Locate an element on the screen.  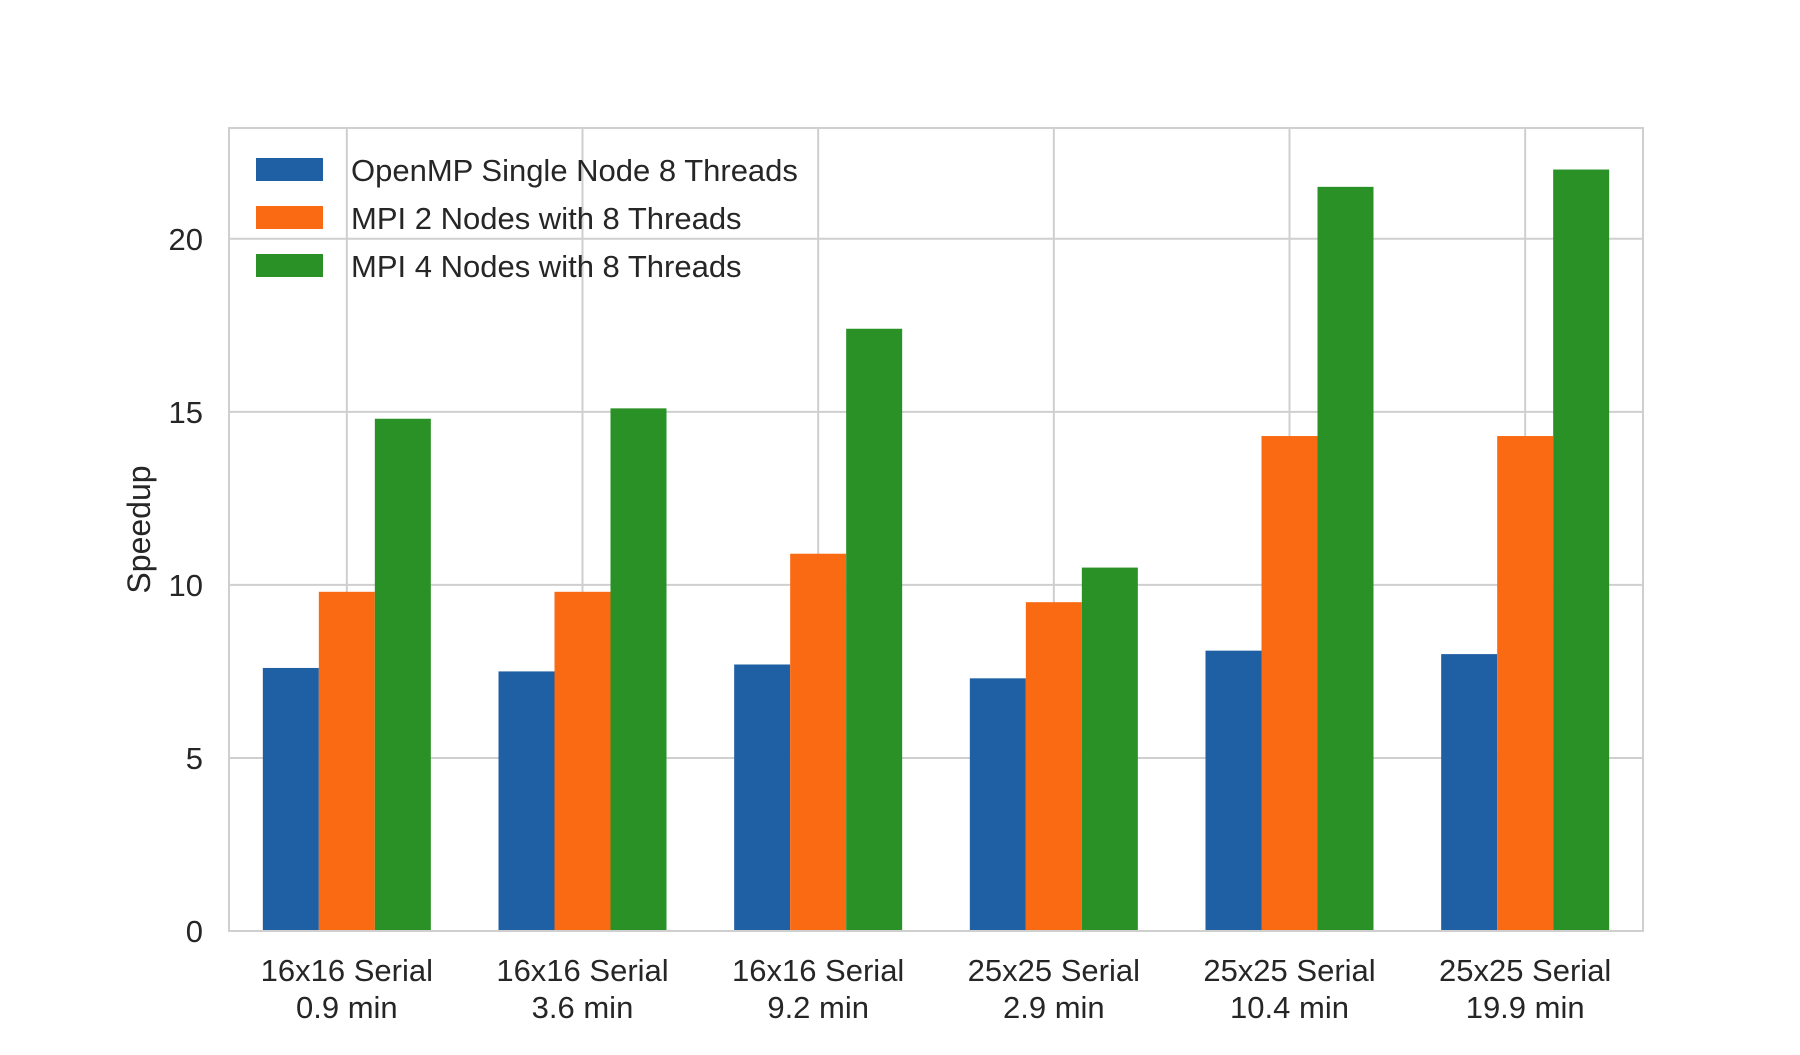
x-tick-label: 16x16 Serial 3.6 min is located at coordinates (582, 989).